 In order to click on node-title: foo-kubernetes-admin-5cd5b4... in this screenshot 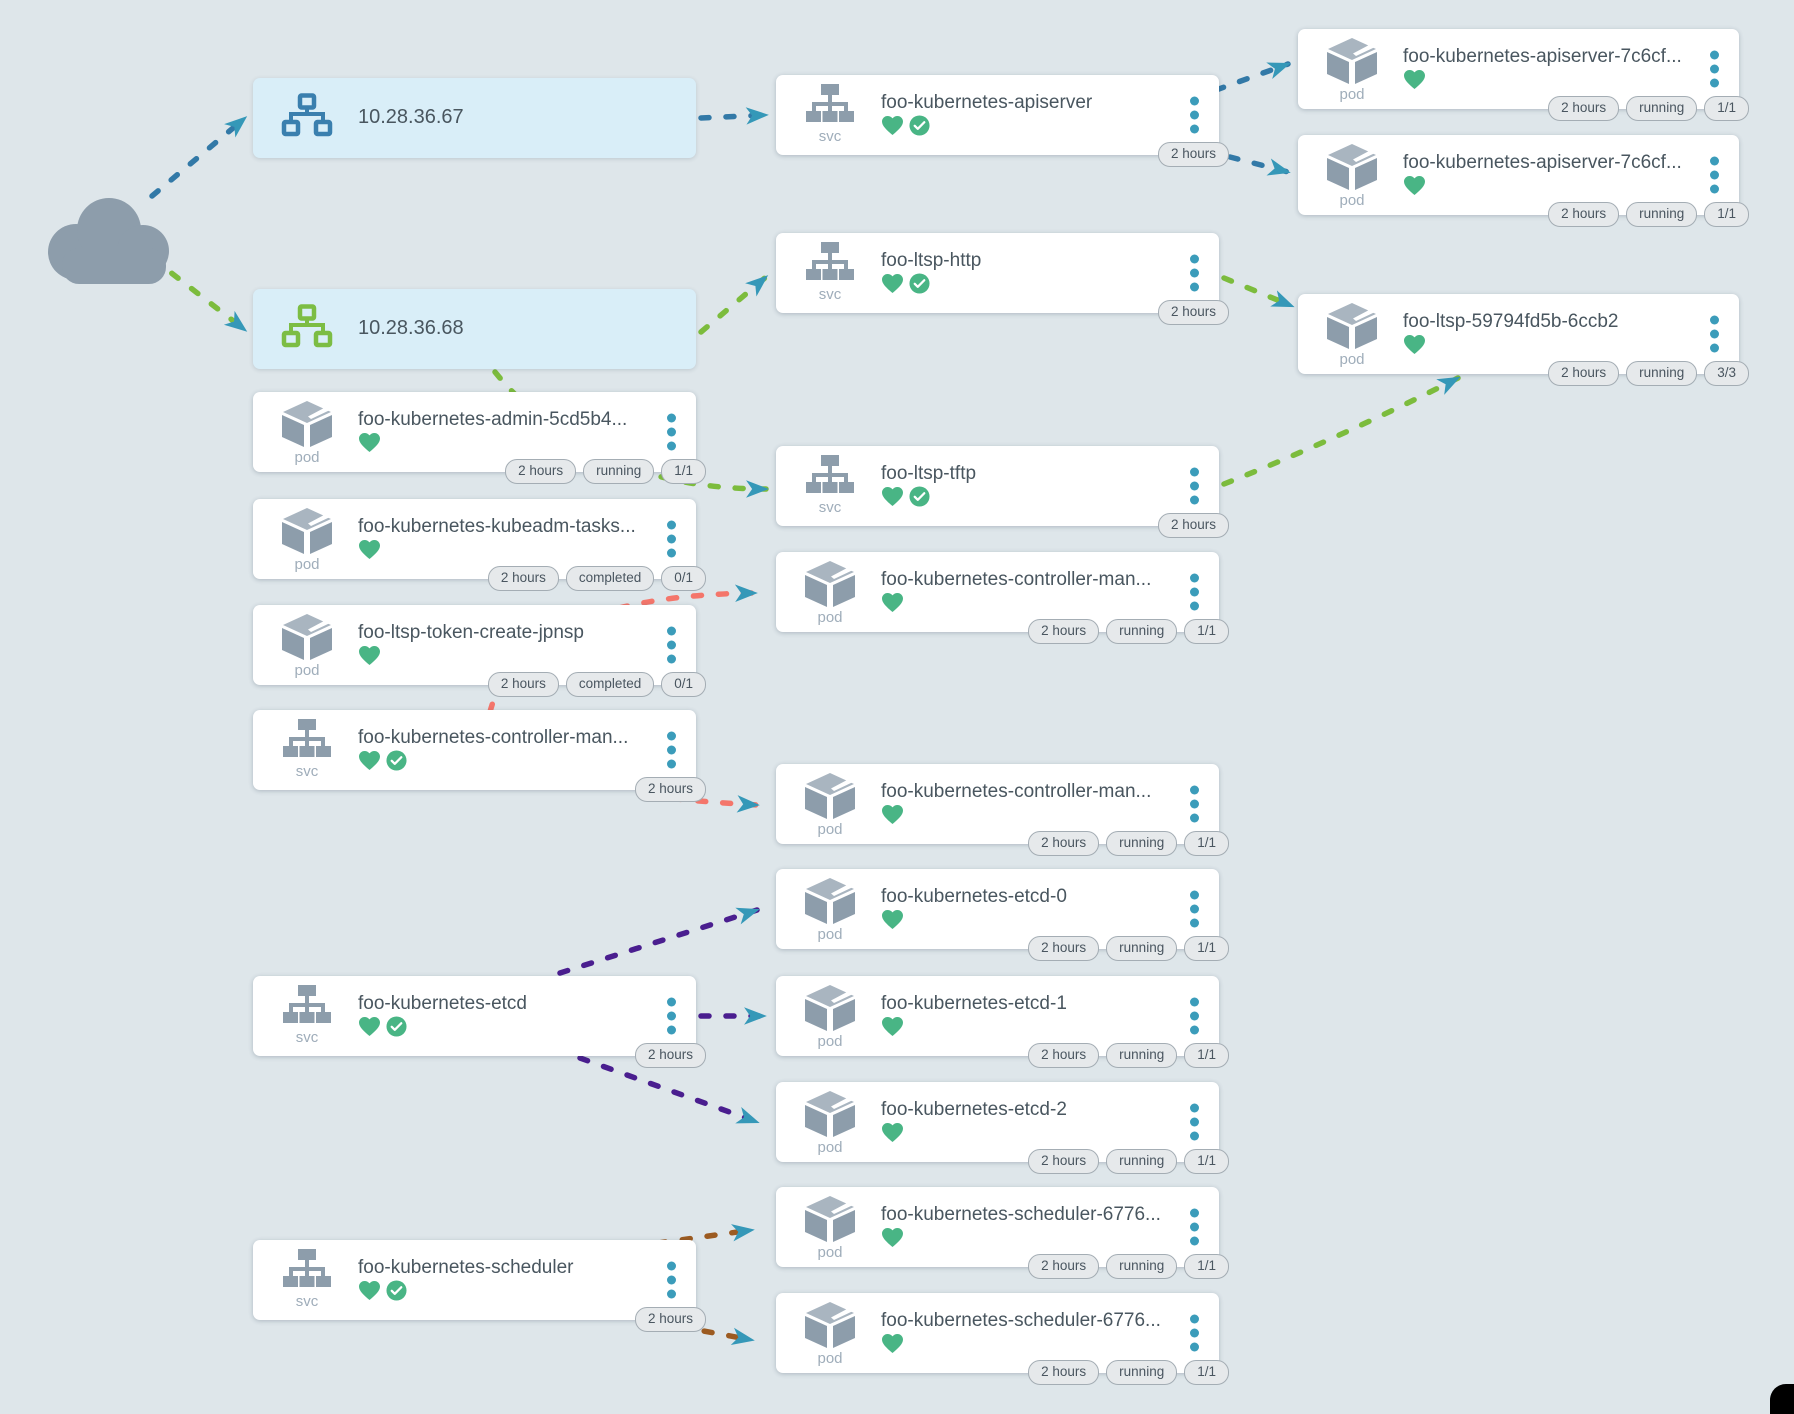, I will do `click(493, 419)`.